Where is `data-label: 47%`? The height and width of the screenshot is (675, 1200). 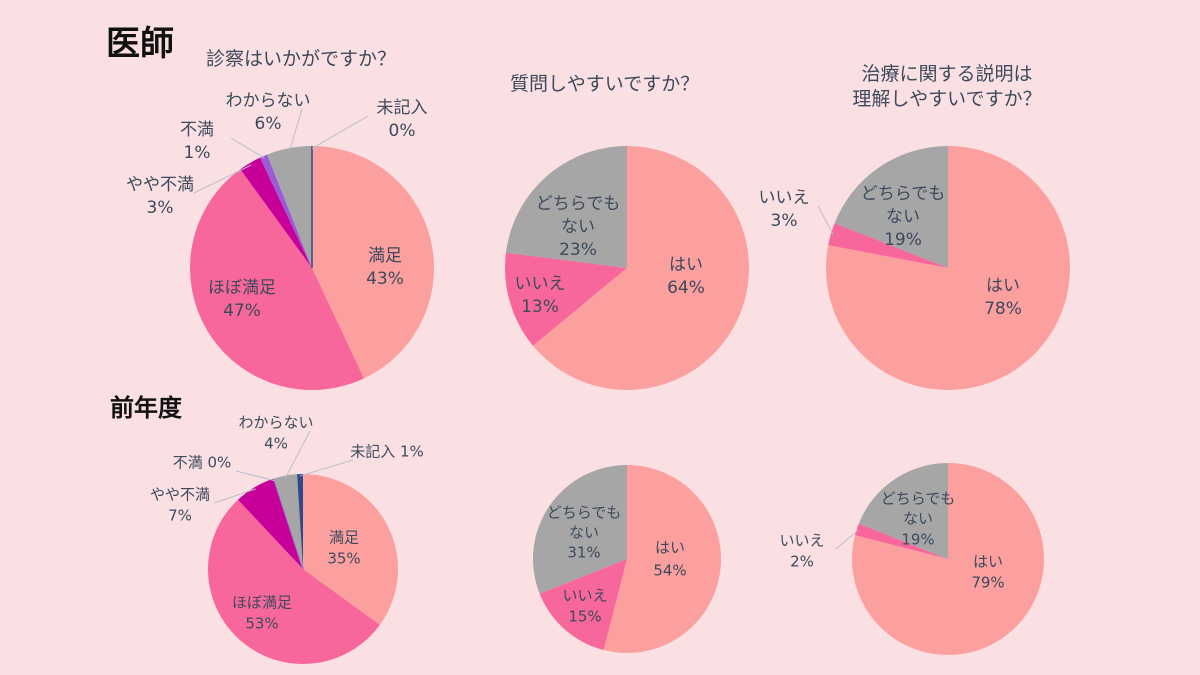 data-label: 47% is located at coordinates (242, 311).